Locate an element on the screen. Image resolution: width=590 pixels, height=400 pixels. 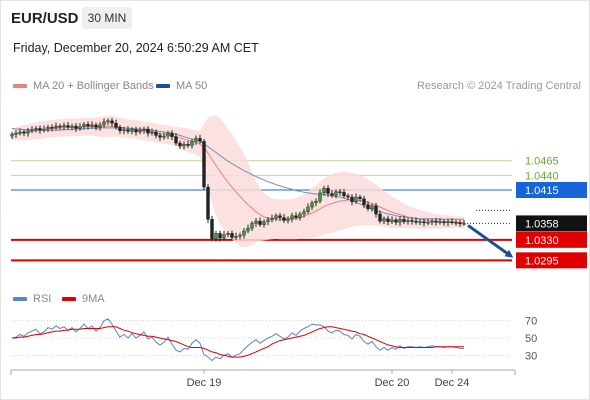
svg-text: 1.0465 is located at coordinates (542, 162).